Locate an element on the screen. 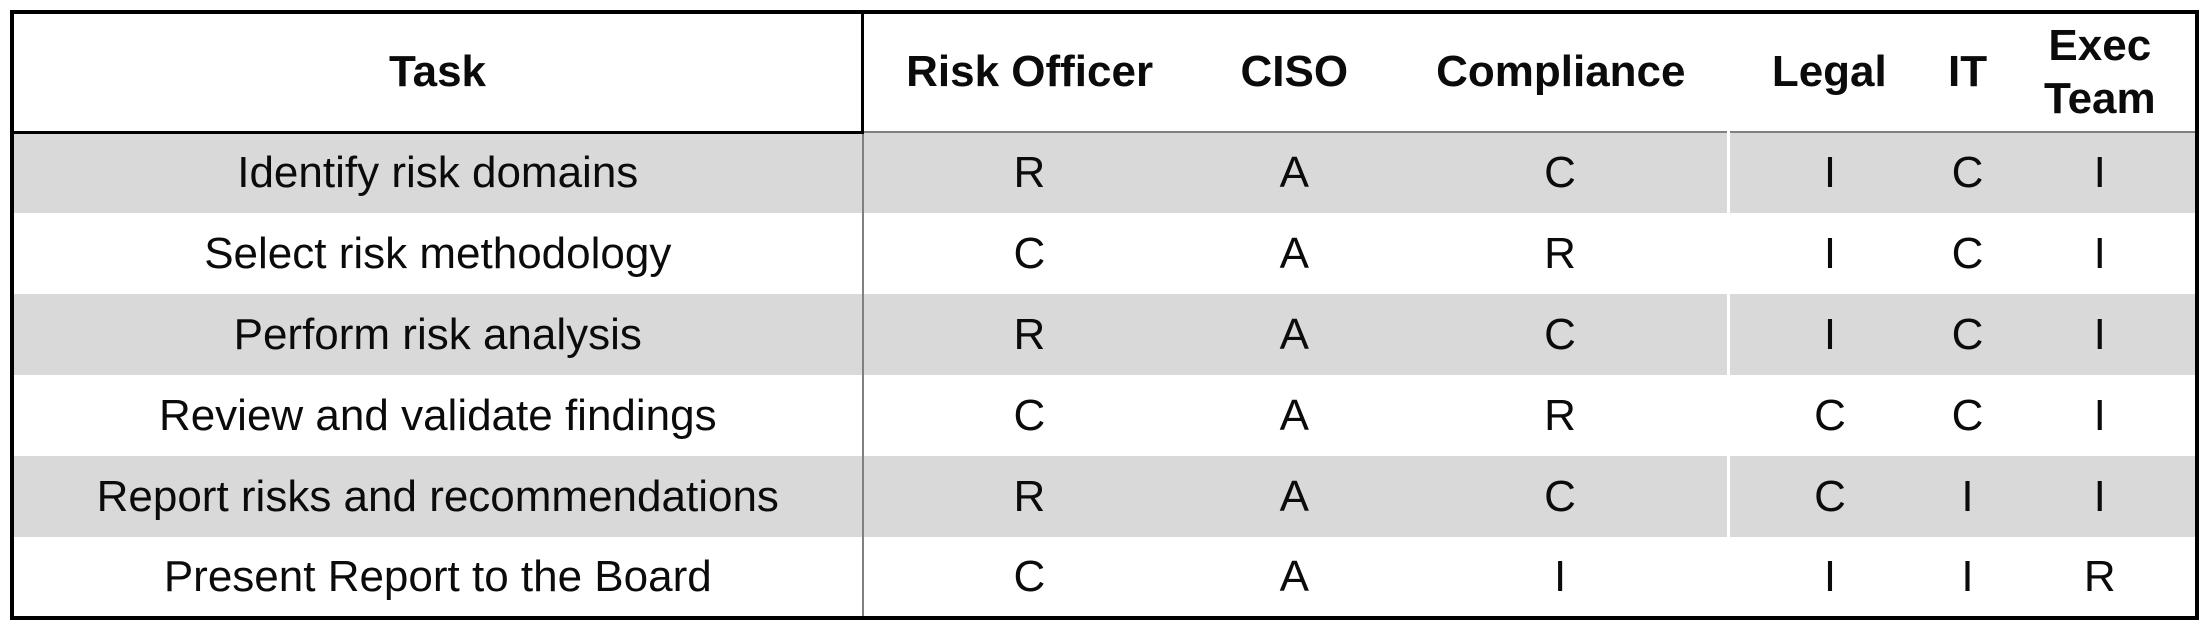 This screenshot has height=632, width=2208. column-header-compliance: Compliance is located at coordinates (1561, 72).